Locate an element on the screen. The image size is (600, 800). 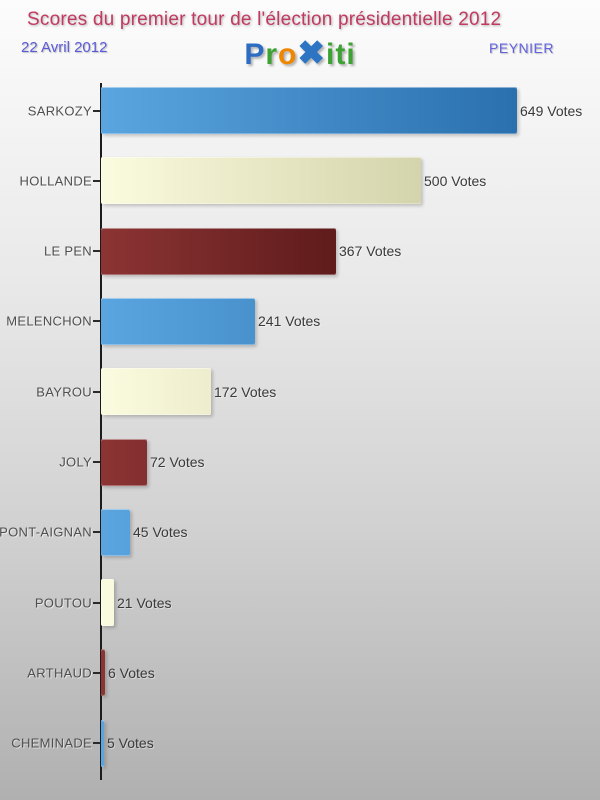
category-label: DUPONT-AIGNAN is located at coordinates (46, 532).